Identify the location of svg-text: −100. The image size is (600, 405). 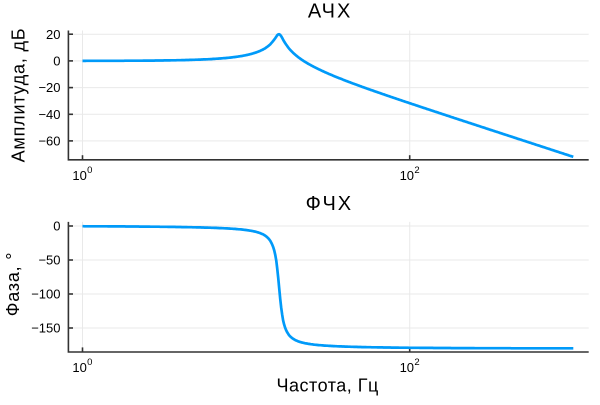
(45, 294).